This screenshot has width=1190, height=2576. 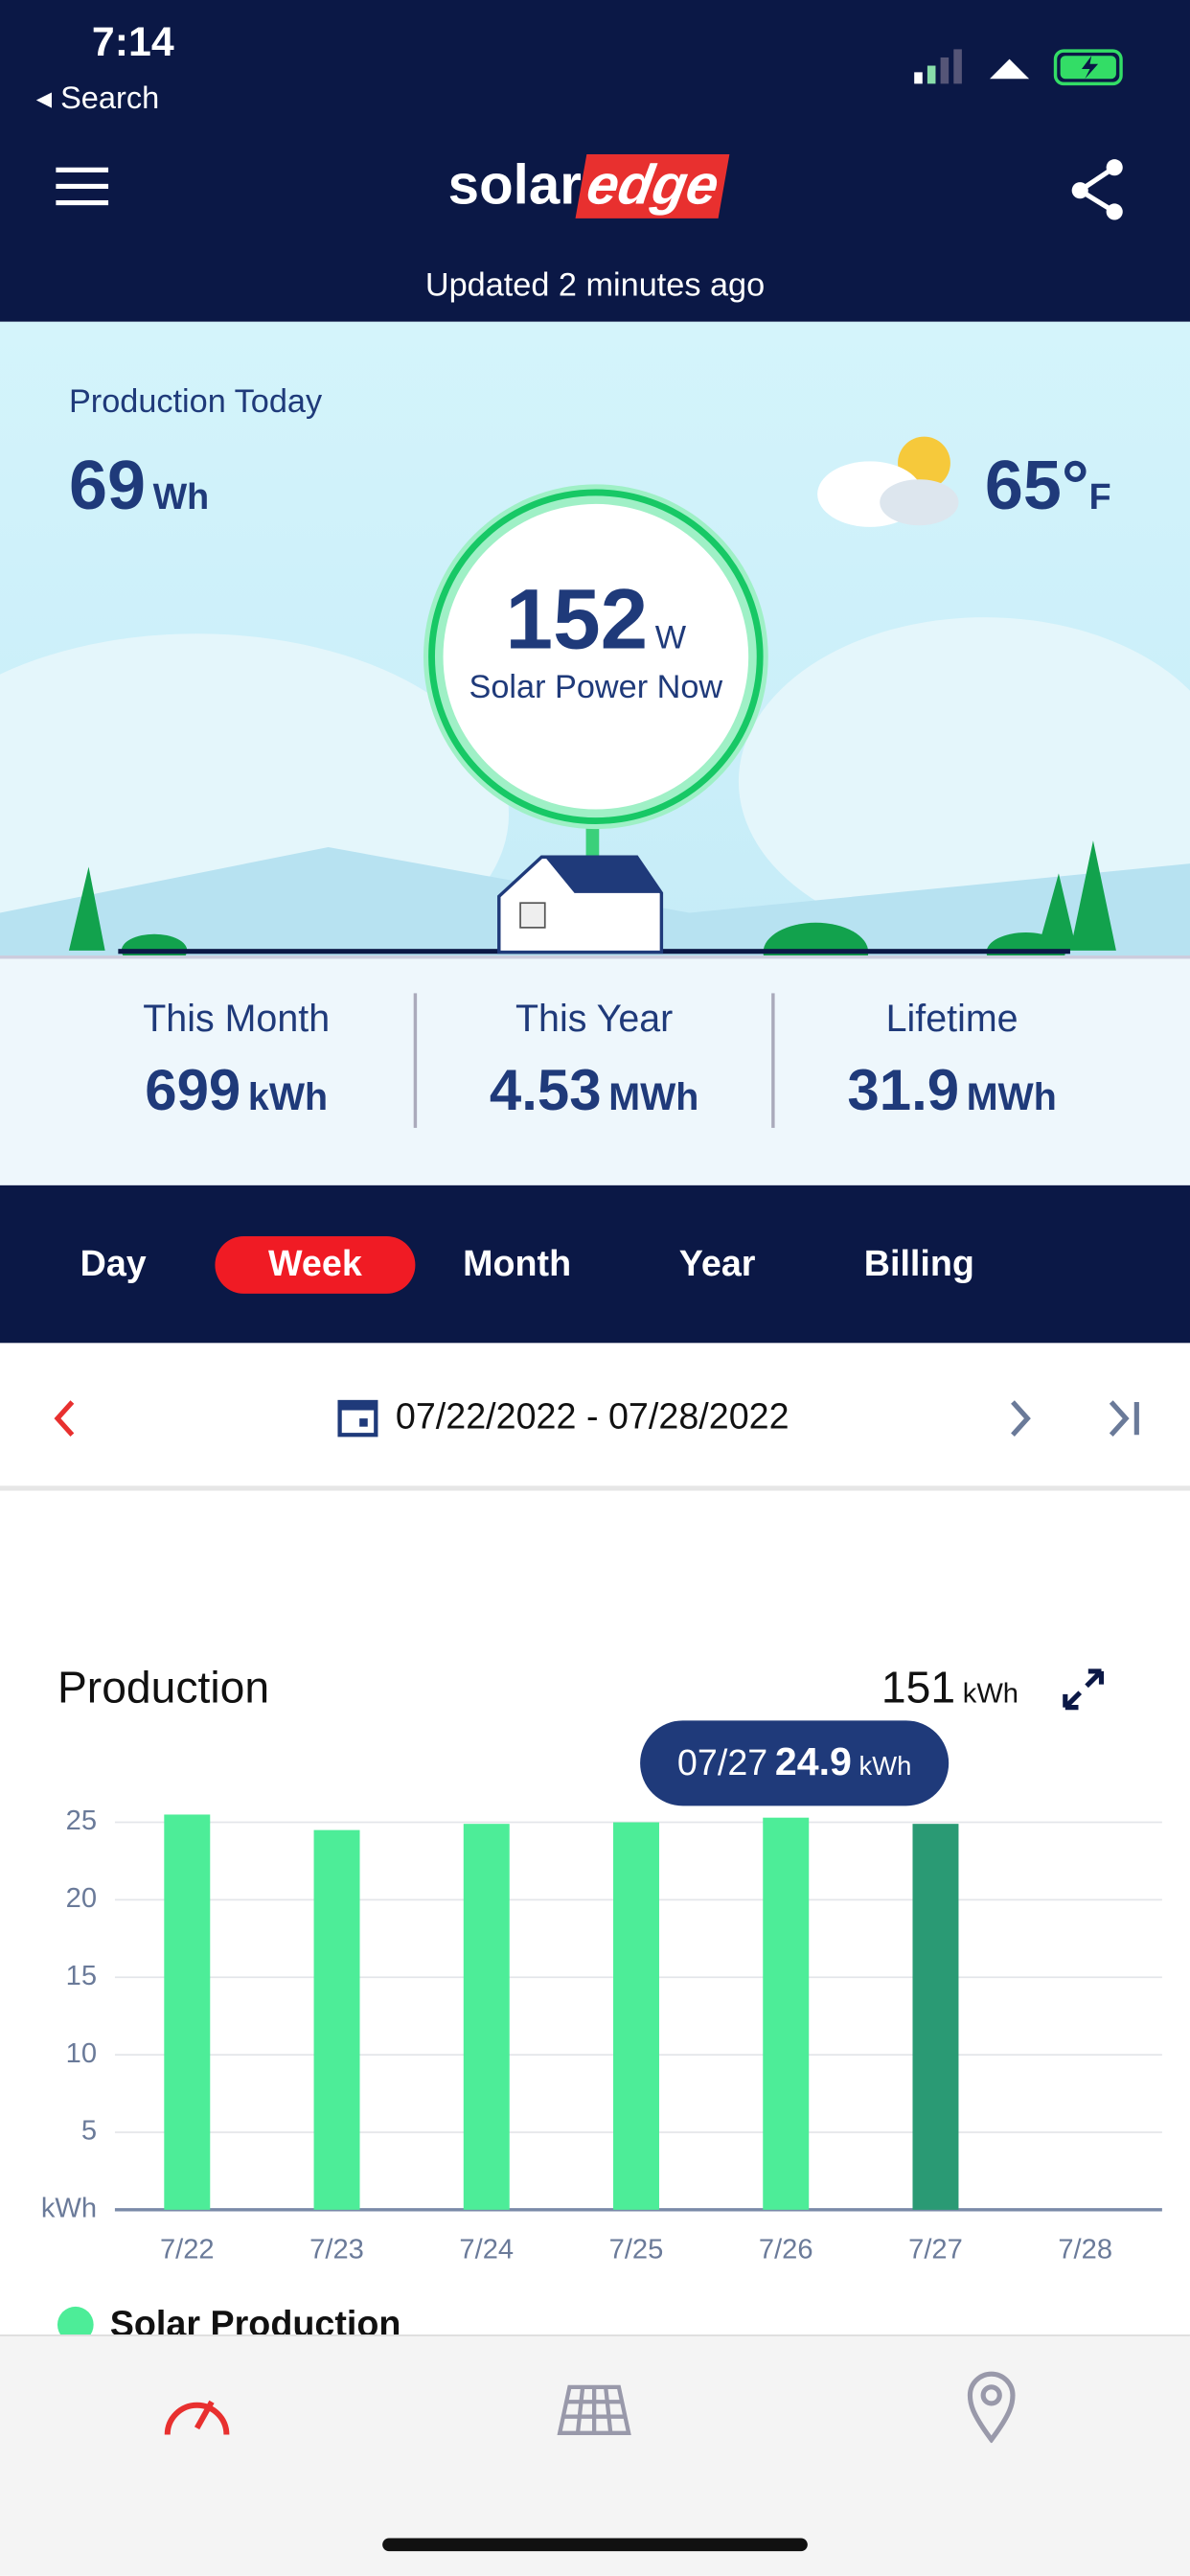 What do you see at coordinates (885, 1767) in the screenshot?
I see `tooltip-unit: kWh` at bounding box center [885, 1767].